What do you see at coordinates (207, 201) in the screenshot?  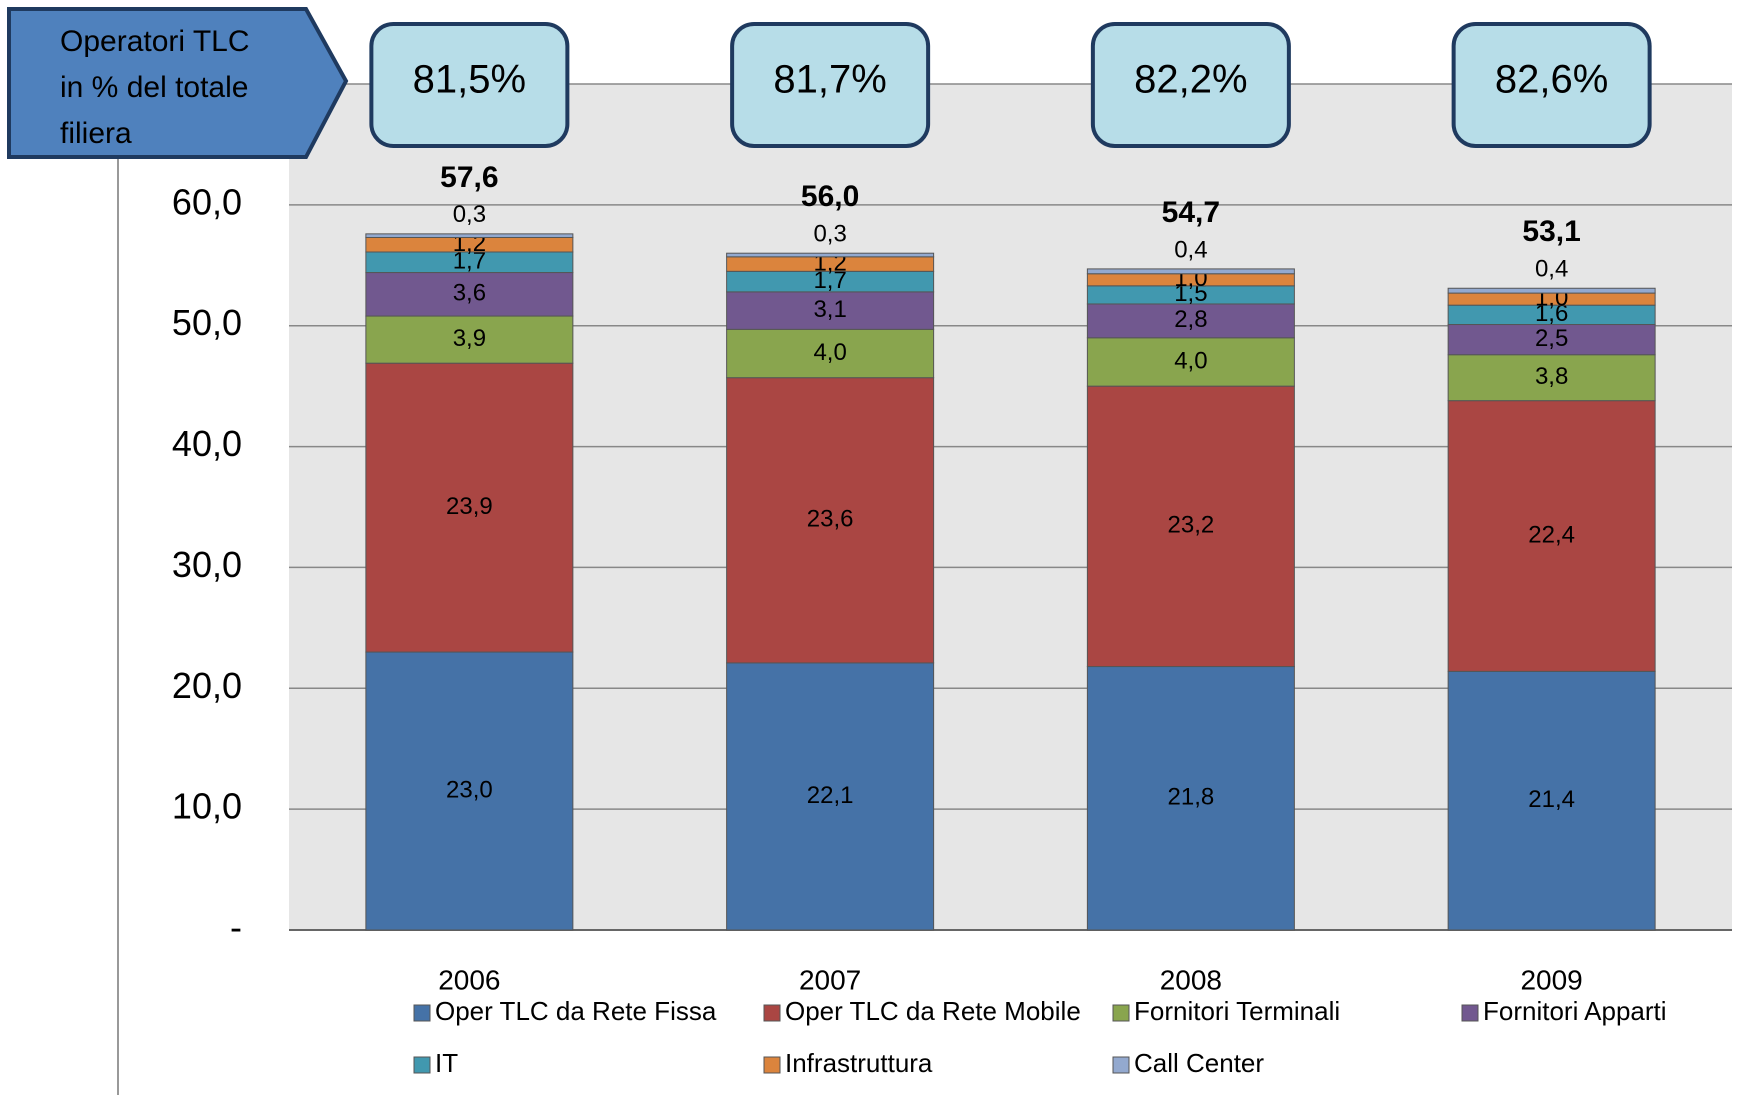 I see `y-tick-label: 60,0` at bounding box center [207, 201].